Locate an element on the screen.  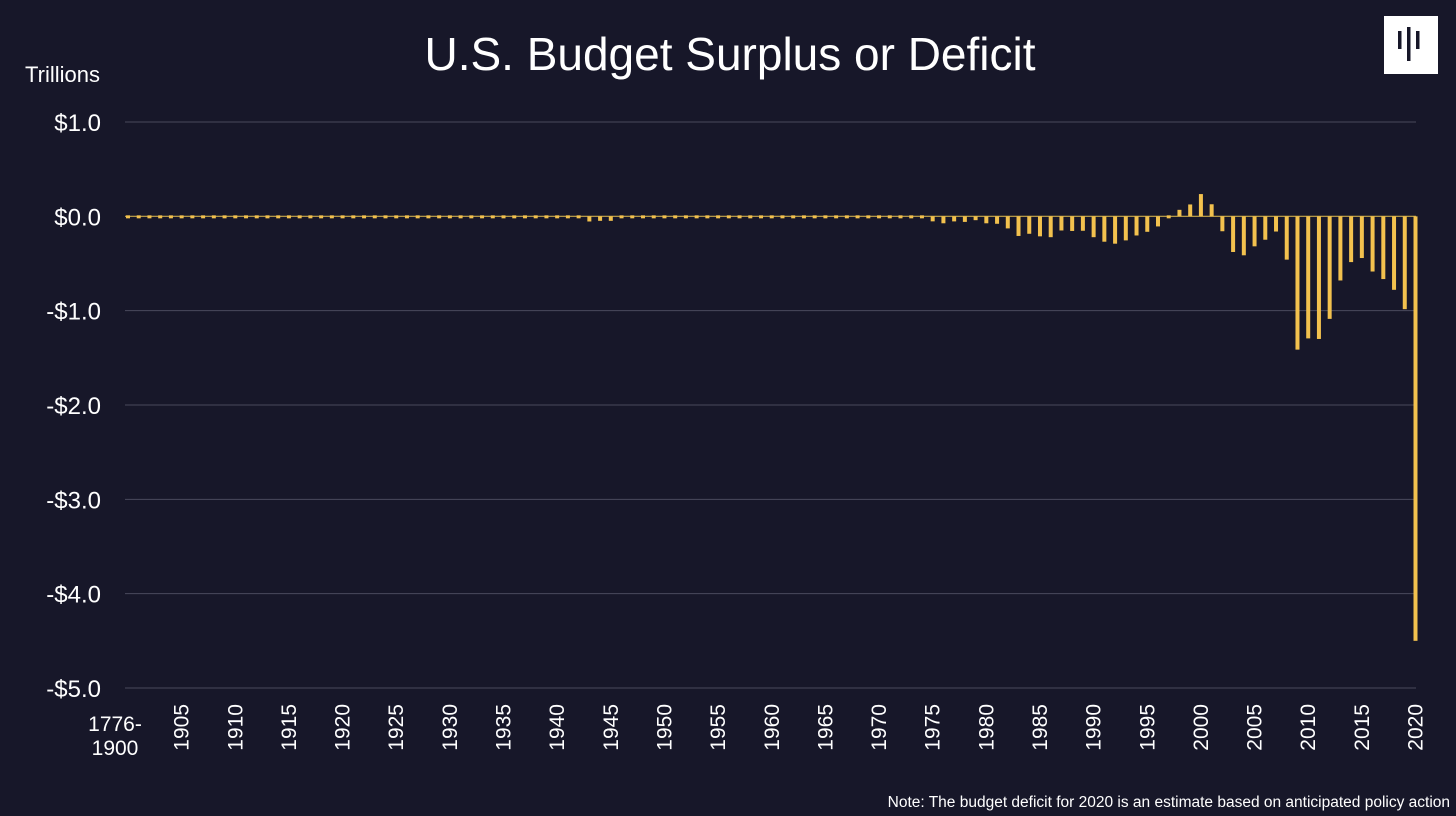
chart-title: U.S. Budget Surplus or Deficit is located at coordinates (729, 54).